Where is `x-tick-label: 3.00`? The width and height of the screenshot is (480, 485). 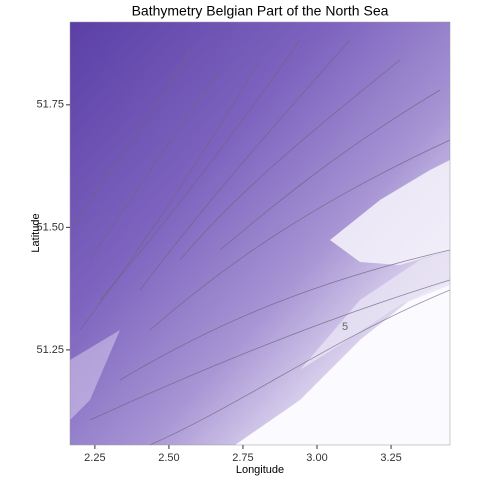
x-tick-label: 3.00 is located at coordinates (316, 458).